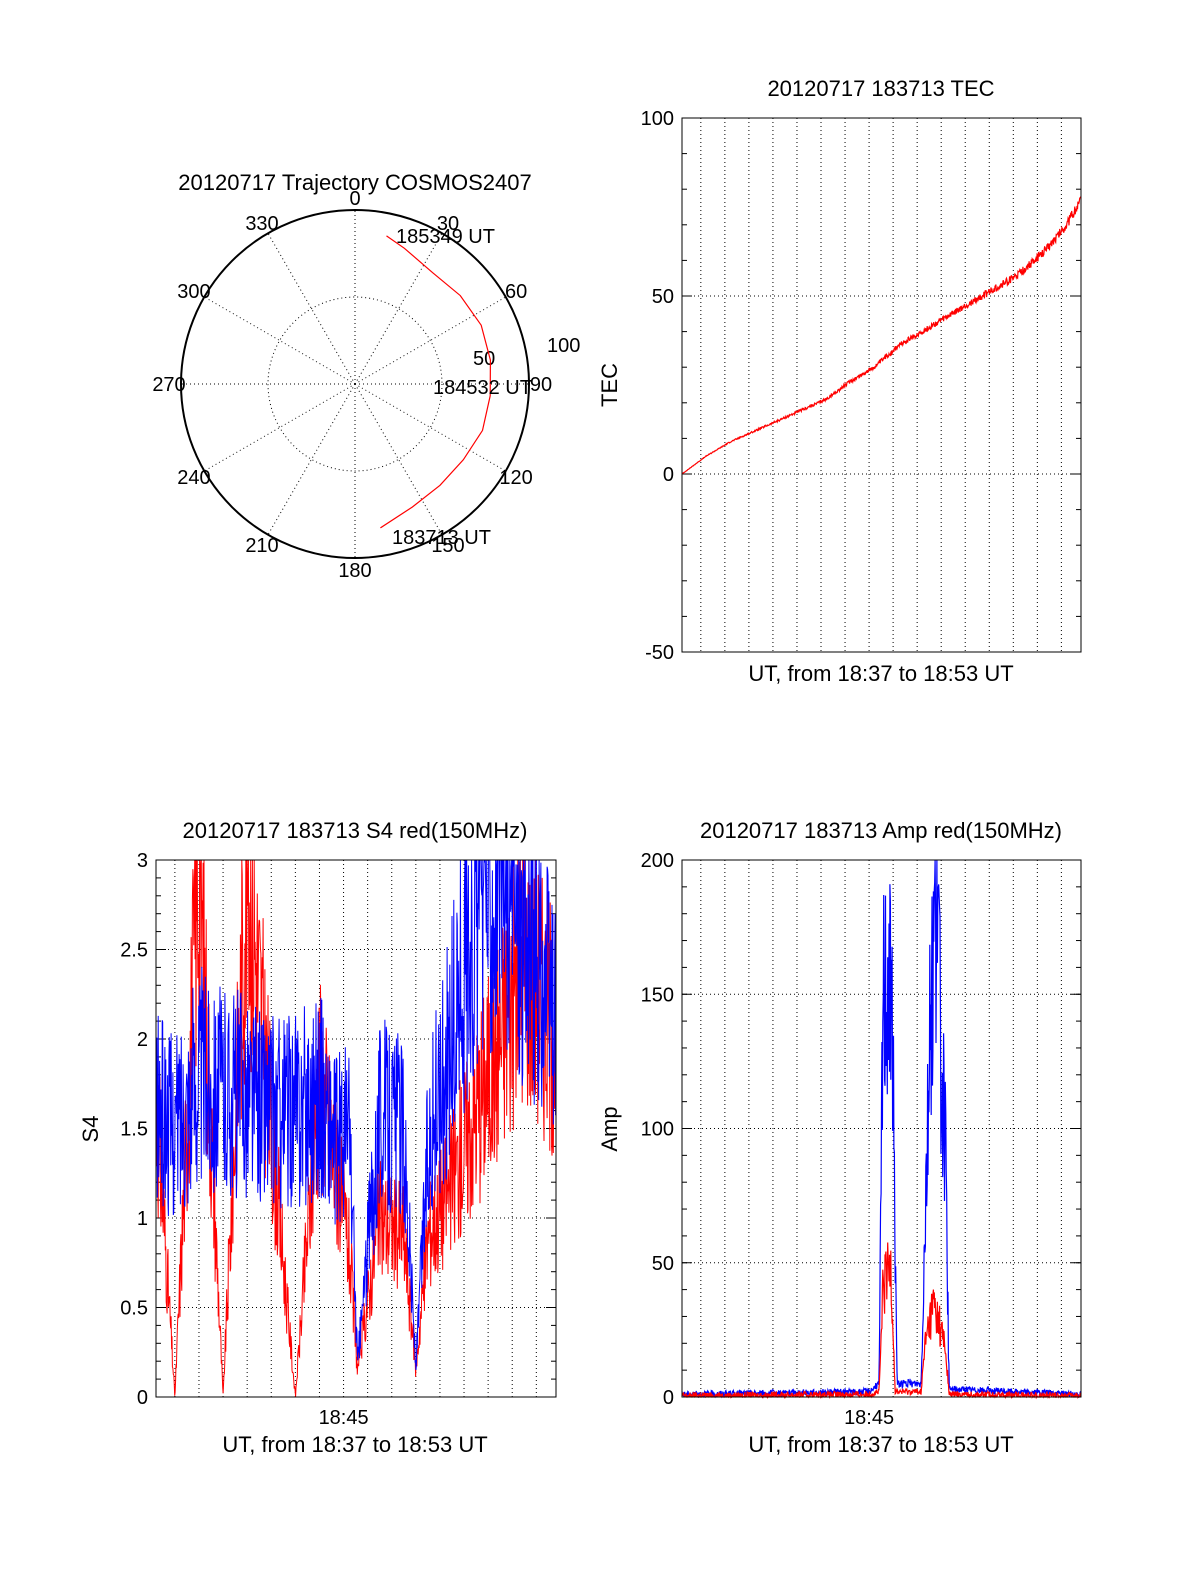 This screenshot has height=1575, width=1200. I want to click on polar-grid, so click(355, 384).